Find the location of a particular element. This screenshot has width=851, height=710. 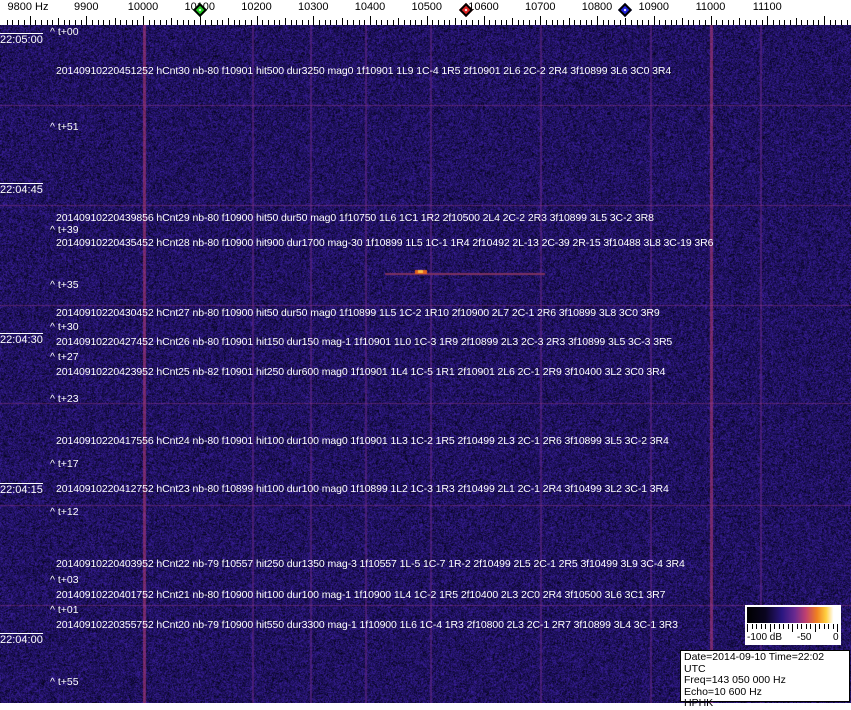

axis-label: 10500 is located at coordinates (427, 7).